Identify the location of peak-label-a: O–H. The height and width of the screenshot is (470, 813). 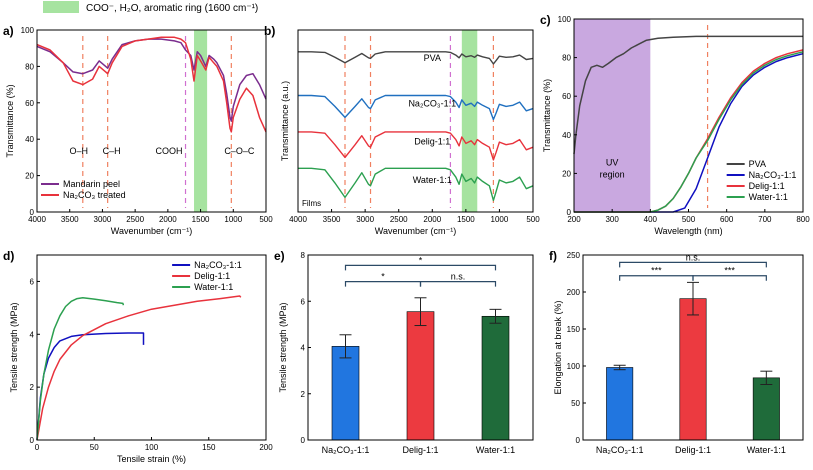
(79, 151).